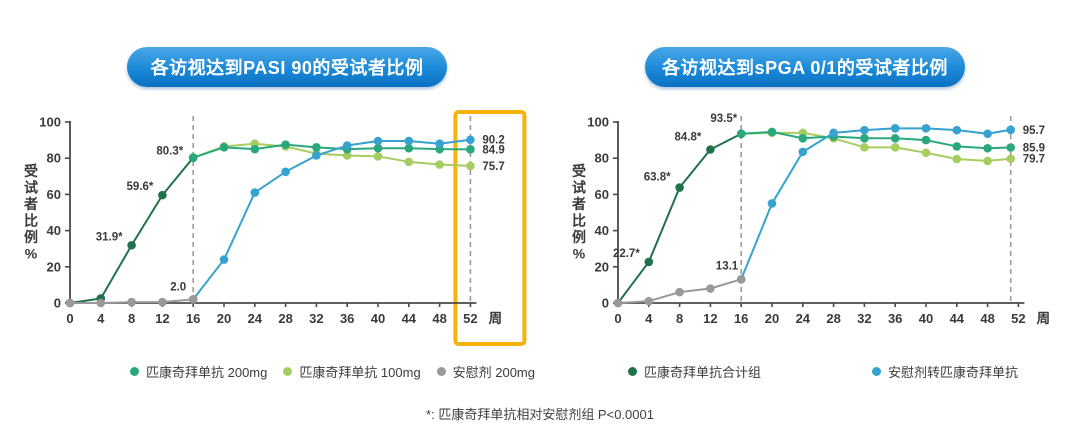 This screenshot has height=445, width=1080. Describe the element at coordinates (193, 318) in the screenshot. I see `x-tick-label: 16` at that location.